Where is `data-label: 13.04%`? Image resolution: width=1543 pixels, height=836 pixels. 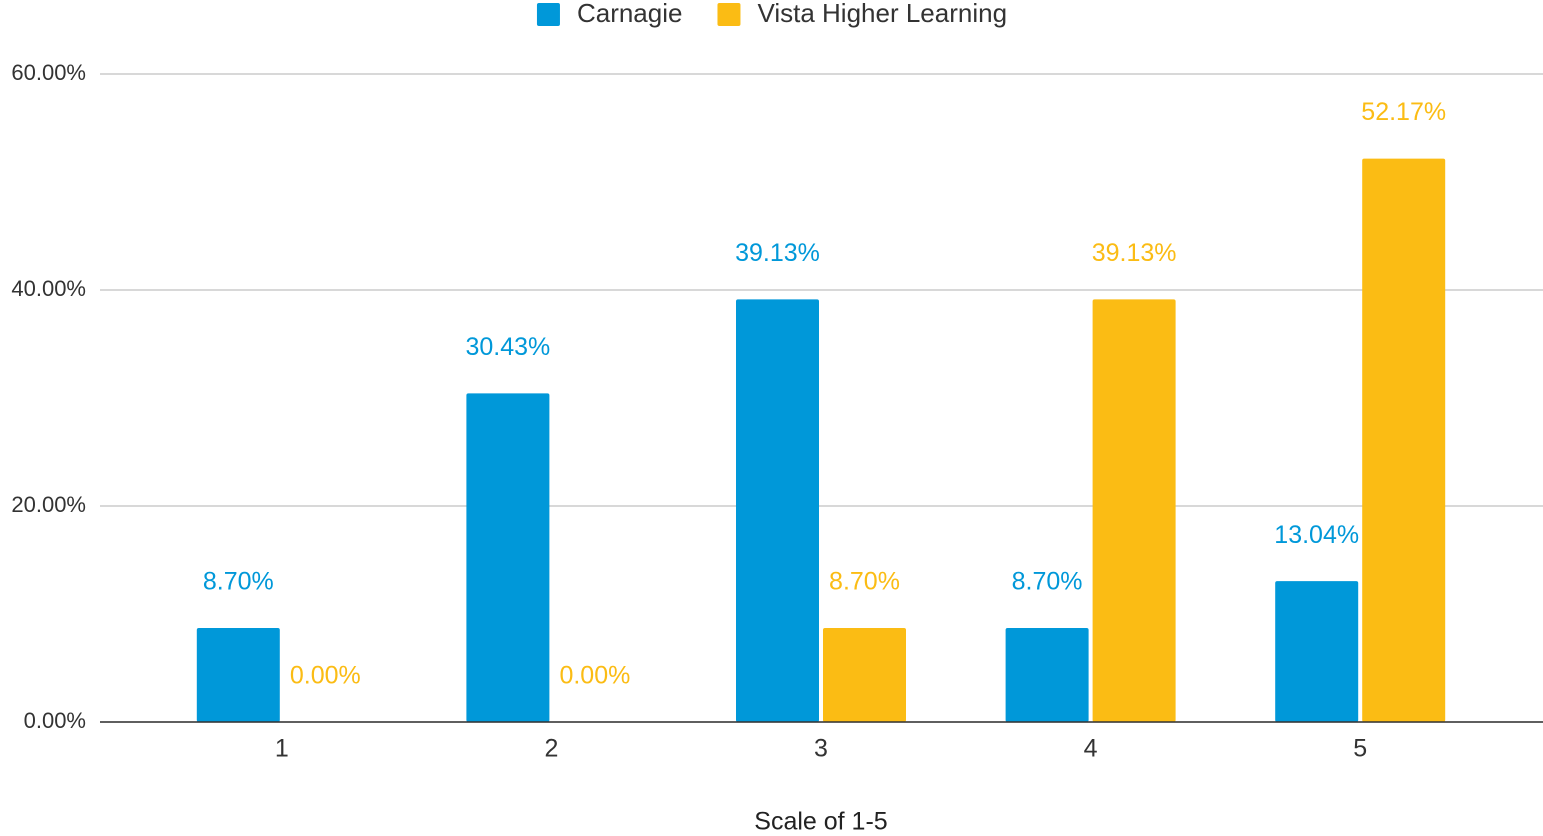 data-label: 13.04% is located at coordinates (1316, 535).